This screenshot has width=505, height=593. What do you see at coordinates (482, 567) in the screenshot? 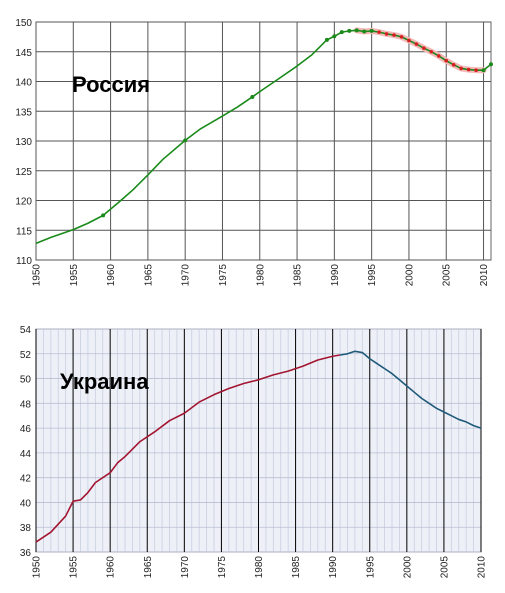
I see `ukraine-x-tick-label: 2010` at bounding box center [482, 567].